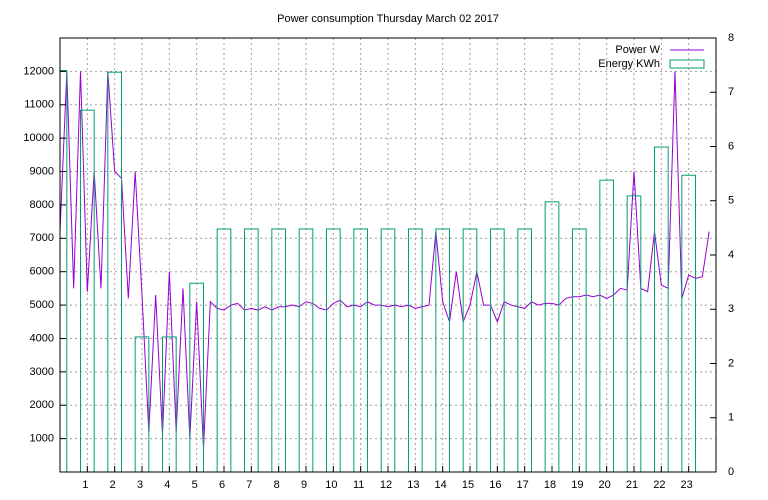 Image resolution: width=768 pixels, height=500 pixels. What do you see at coordinates (167, 485) in the screenshot?
I see `x-tick-label: 4` at bounding box center [167, 485].